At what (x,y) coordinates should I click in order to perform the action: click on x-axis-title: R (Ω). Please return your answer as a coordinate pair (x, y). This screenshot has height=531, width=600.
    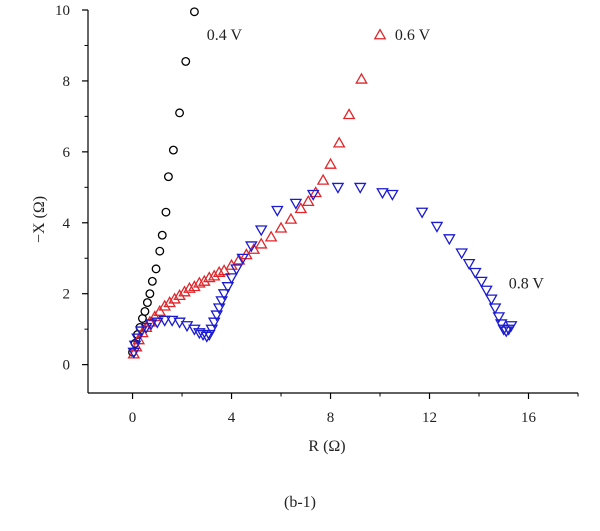
    Looking at the image, I should click on (326, 446).